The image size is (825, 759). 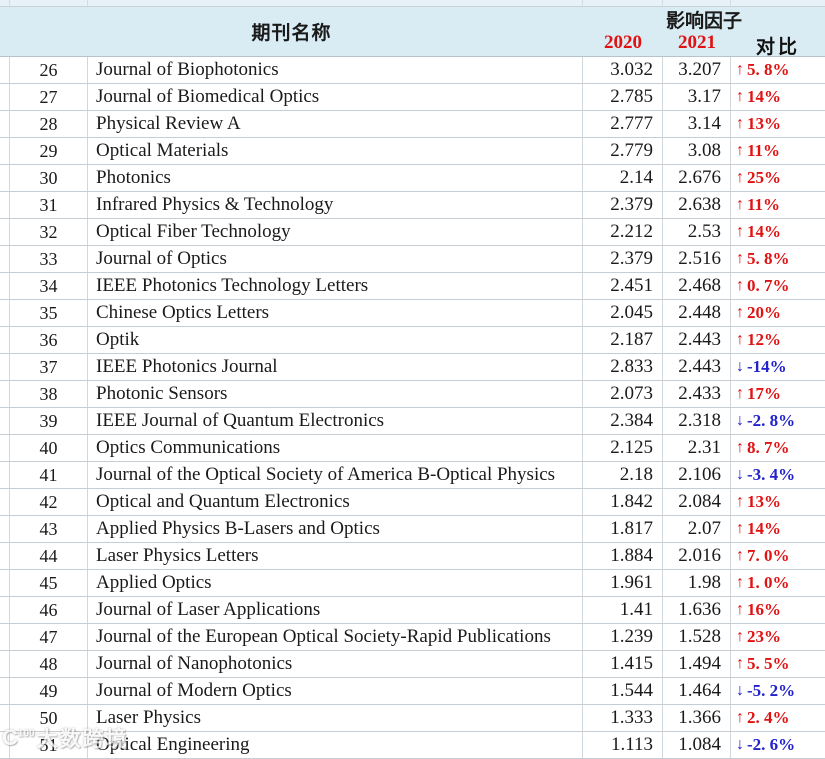 I want to click on journal-name: Optics Communications, so click(x=335, y=448).